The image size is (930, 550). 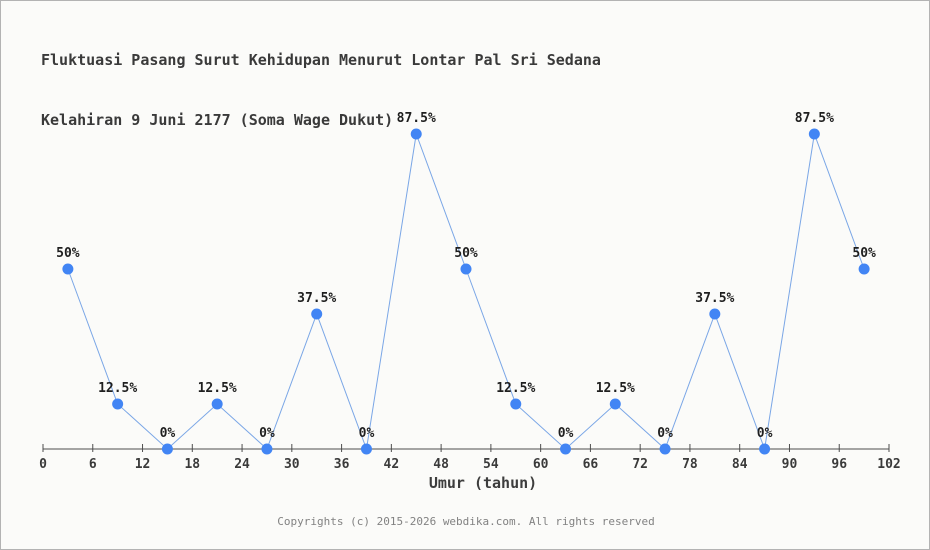 I want to click on x-axis-tick-label: 12, so click(x=143, y=464).